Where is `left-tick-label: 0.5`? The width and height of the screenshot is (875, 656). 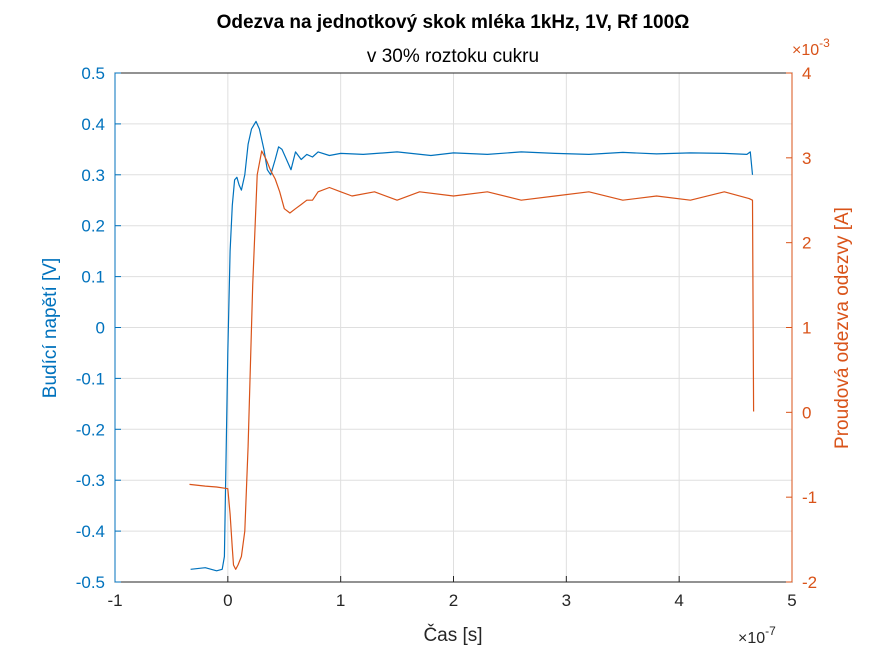
left-tick-label: 0.5 is located at coordinates (93, 73).